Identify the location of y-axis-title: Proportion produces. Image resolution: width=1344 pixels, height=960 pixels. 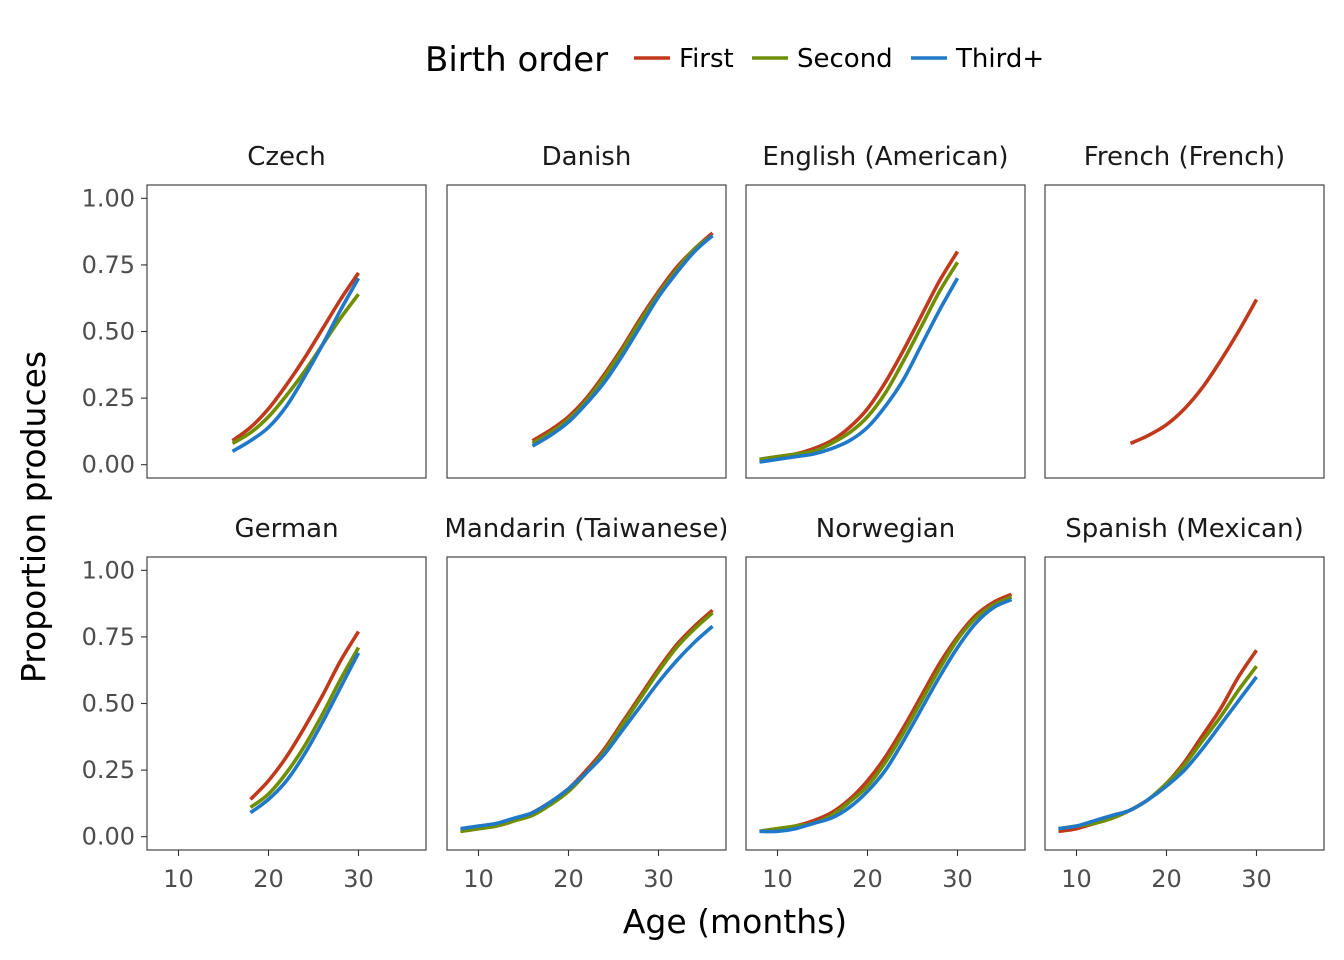
(33, 517).